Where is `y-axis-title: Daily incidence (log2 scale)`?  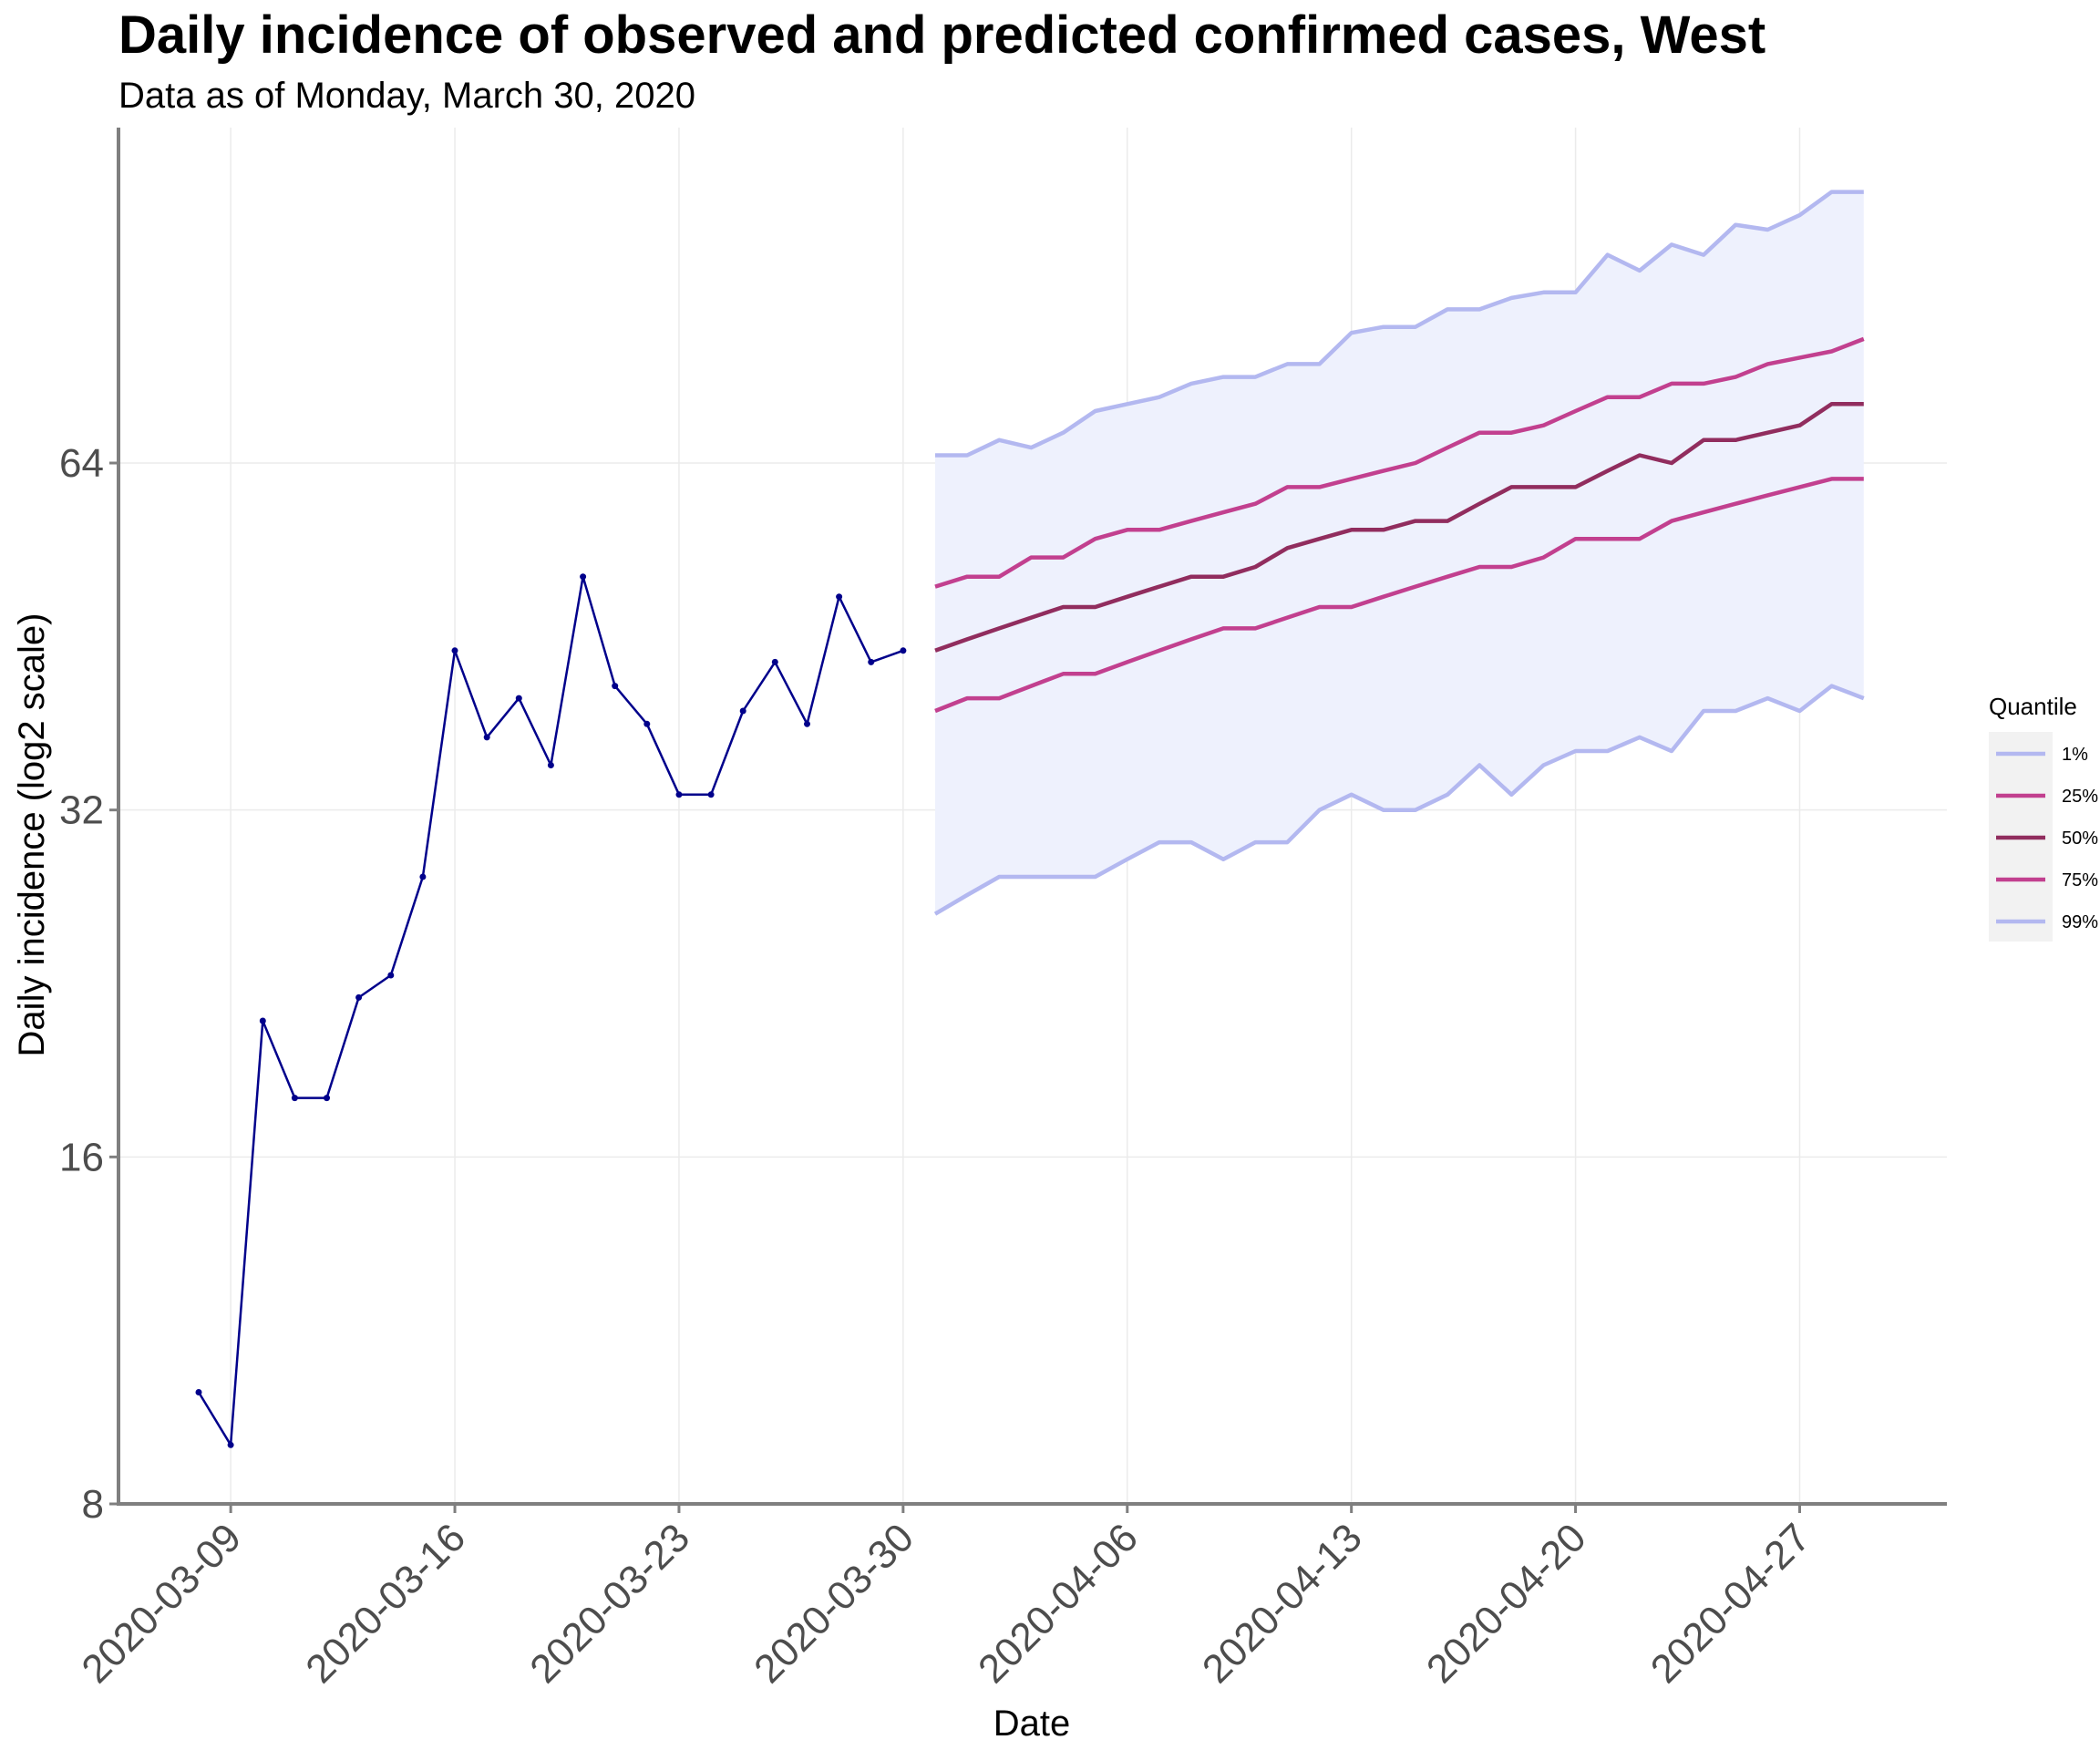 y-axis-title: Daily incidence (log2 scale) is located at coordinates (32, 835).